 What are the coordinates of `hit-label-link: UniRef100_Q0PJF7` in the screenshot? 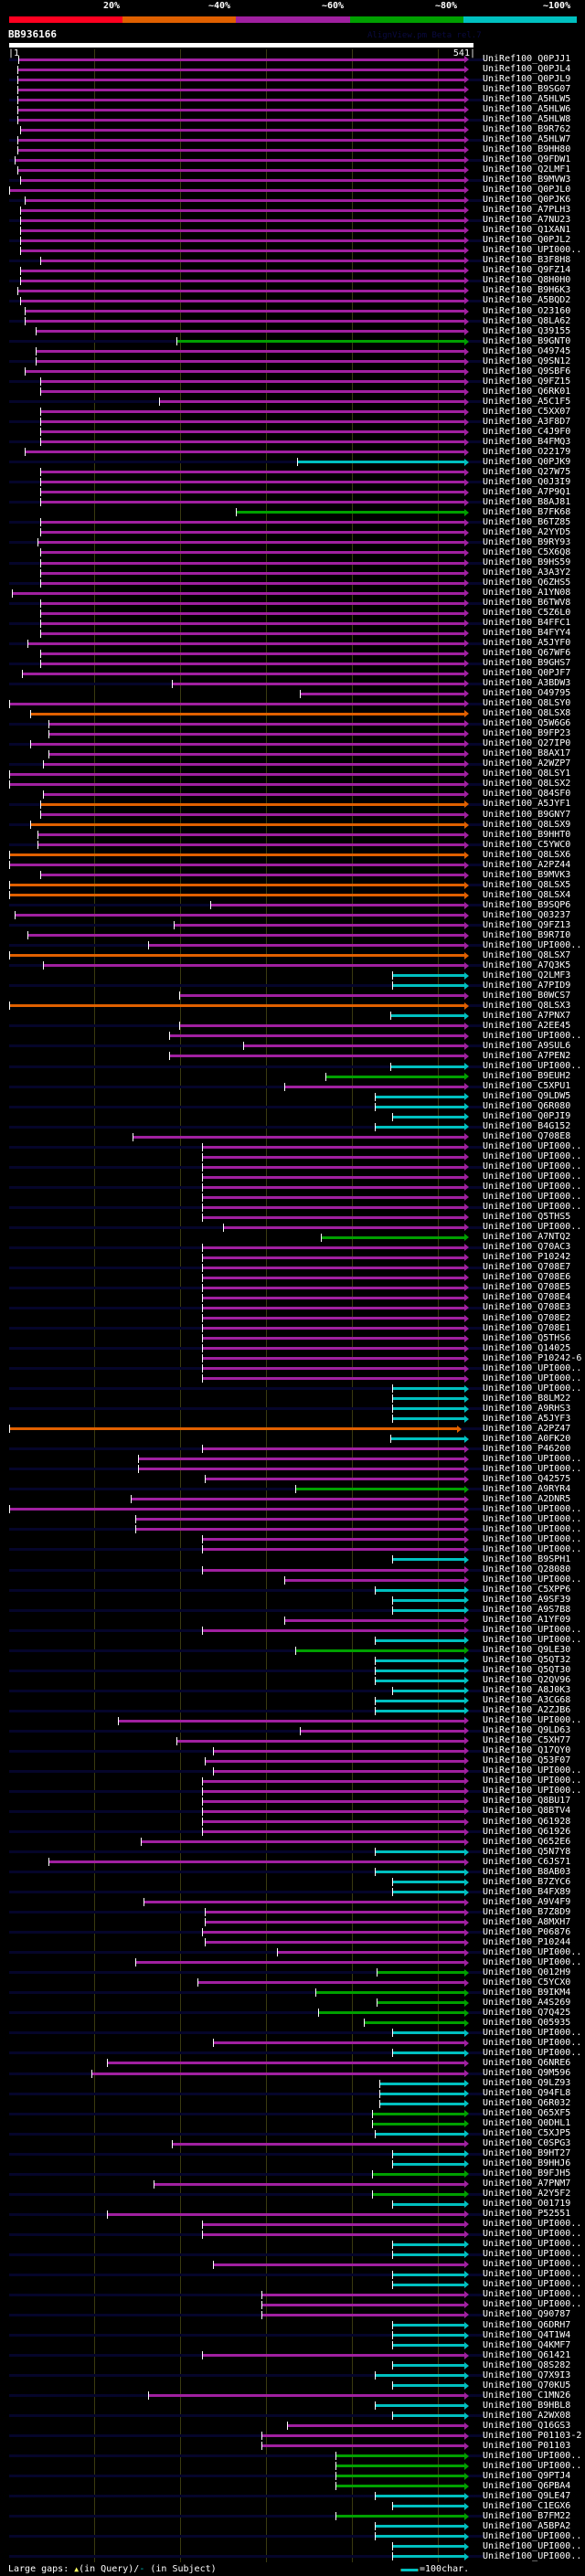 It's located at (527, 673).